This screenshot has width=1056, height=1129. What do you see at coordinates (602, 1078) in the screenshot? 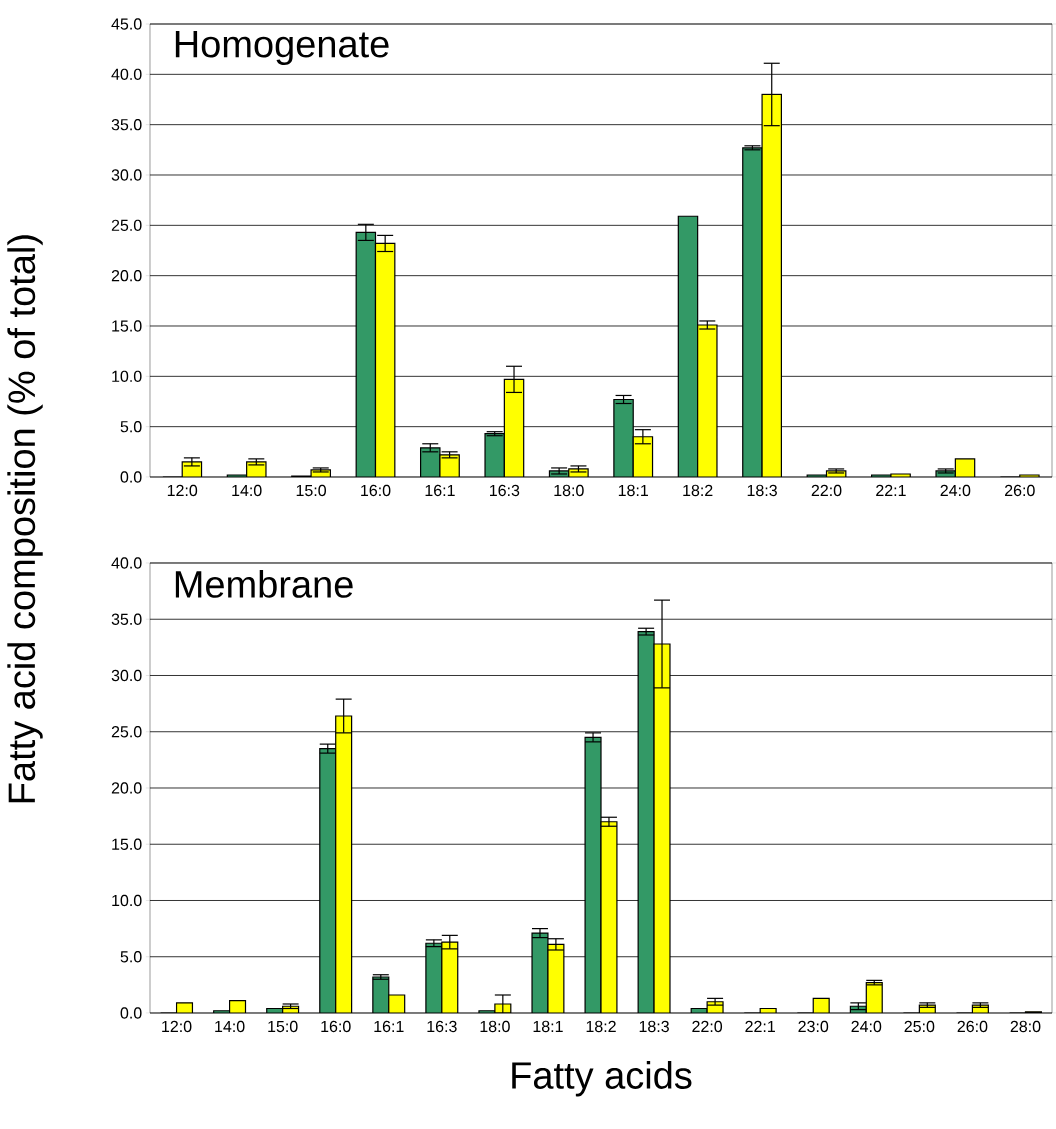
I see `x-axis-title: Fatty acids` at bounding box center [602, 1078].